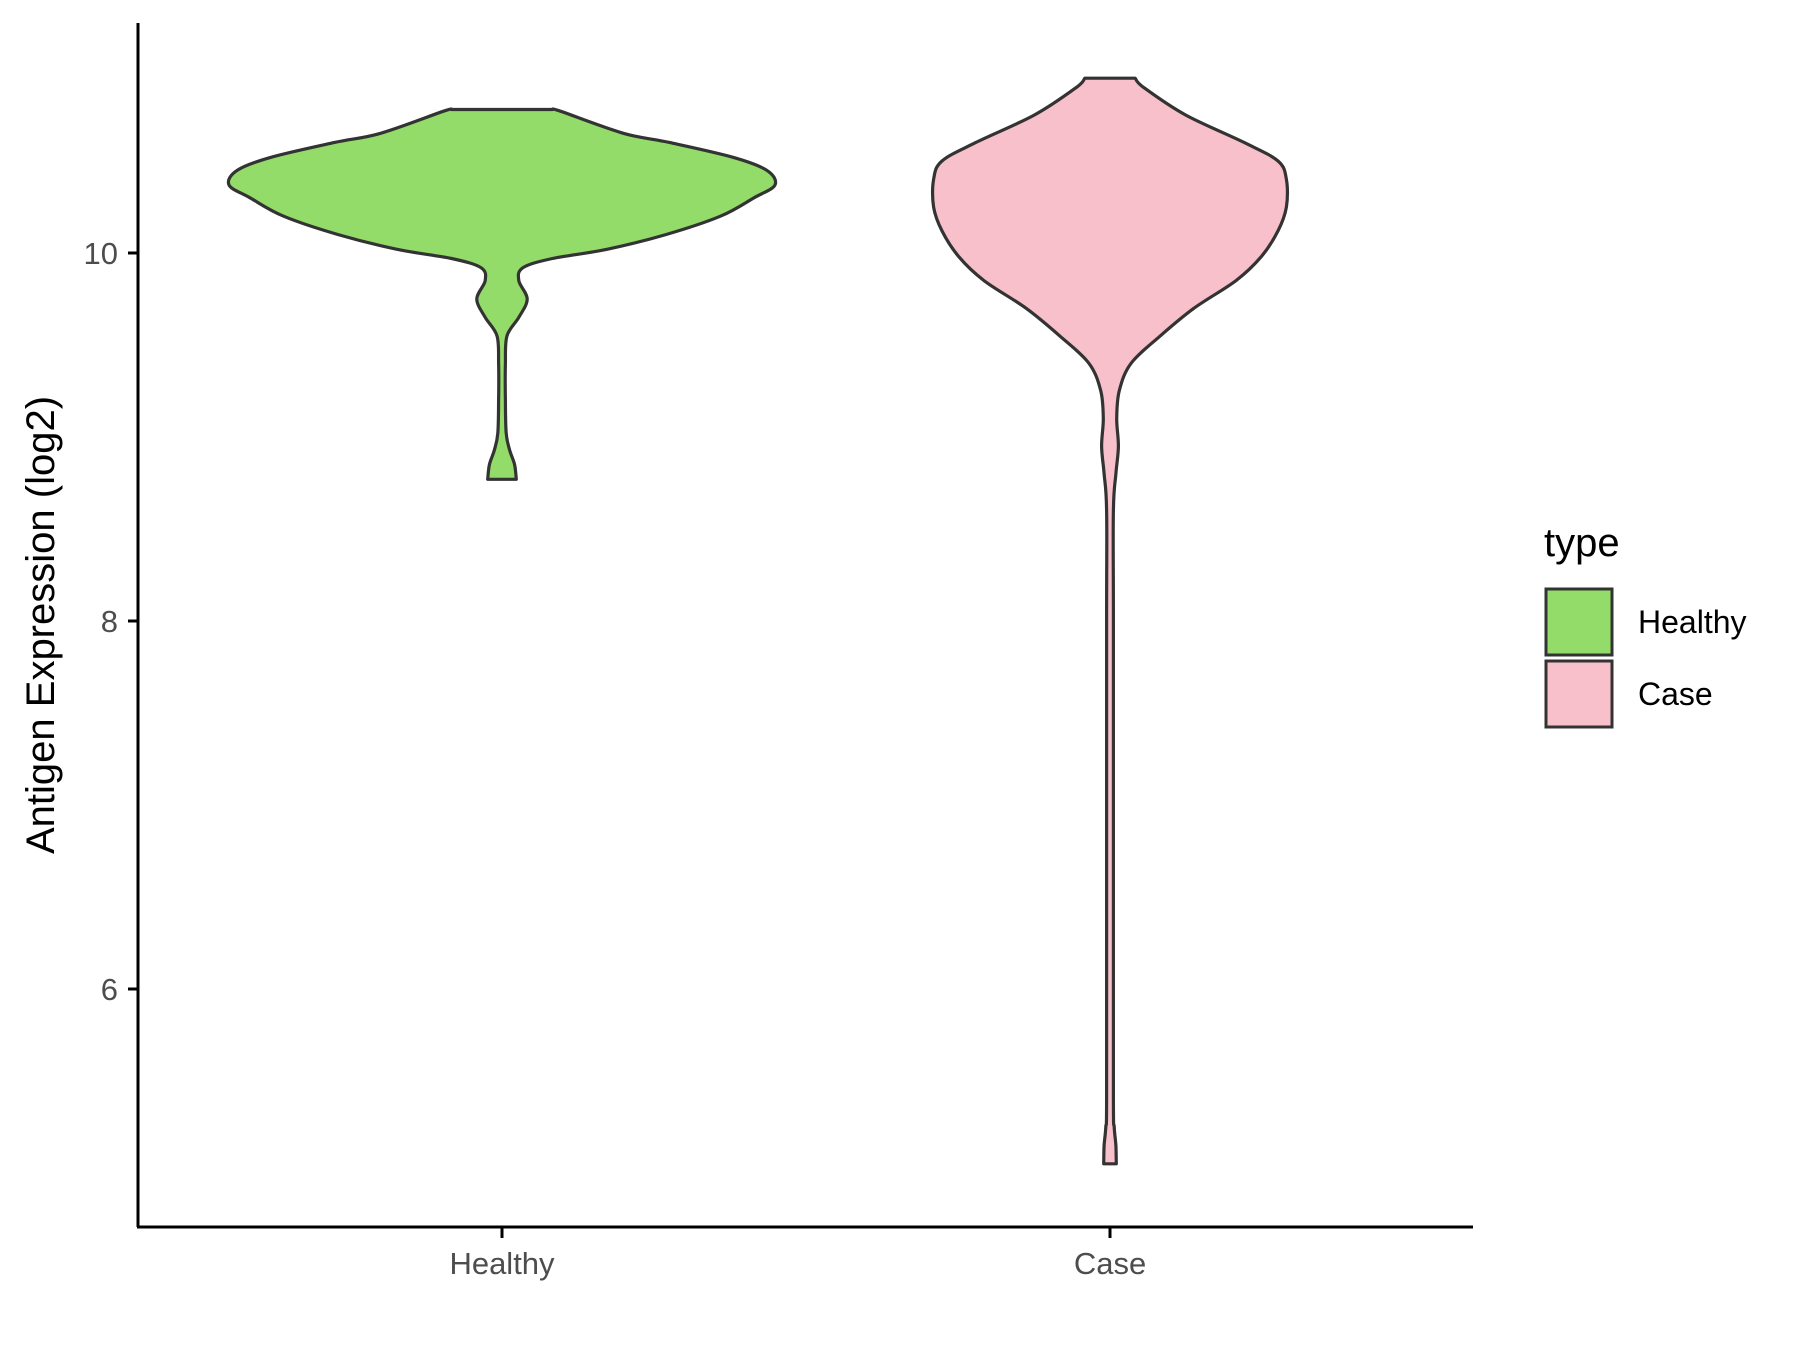  I want to click on y-tick-label: 8, so click(109, 621).